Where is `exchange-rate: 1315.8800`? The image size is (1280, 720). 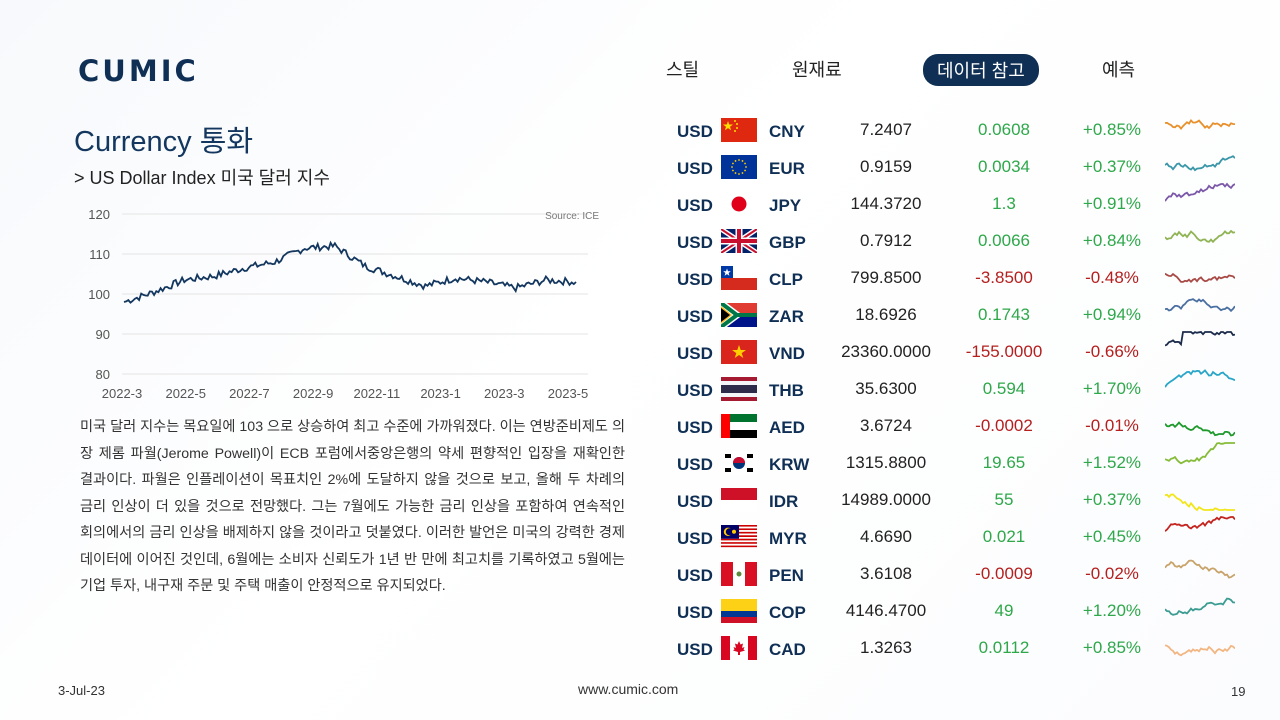
exchange-rate: 1315.8800 is located at coordinates (886, 462).